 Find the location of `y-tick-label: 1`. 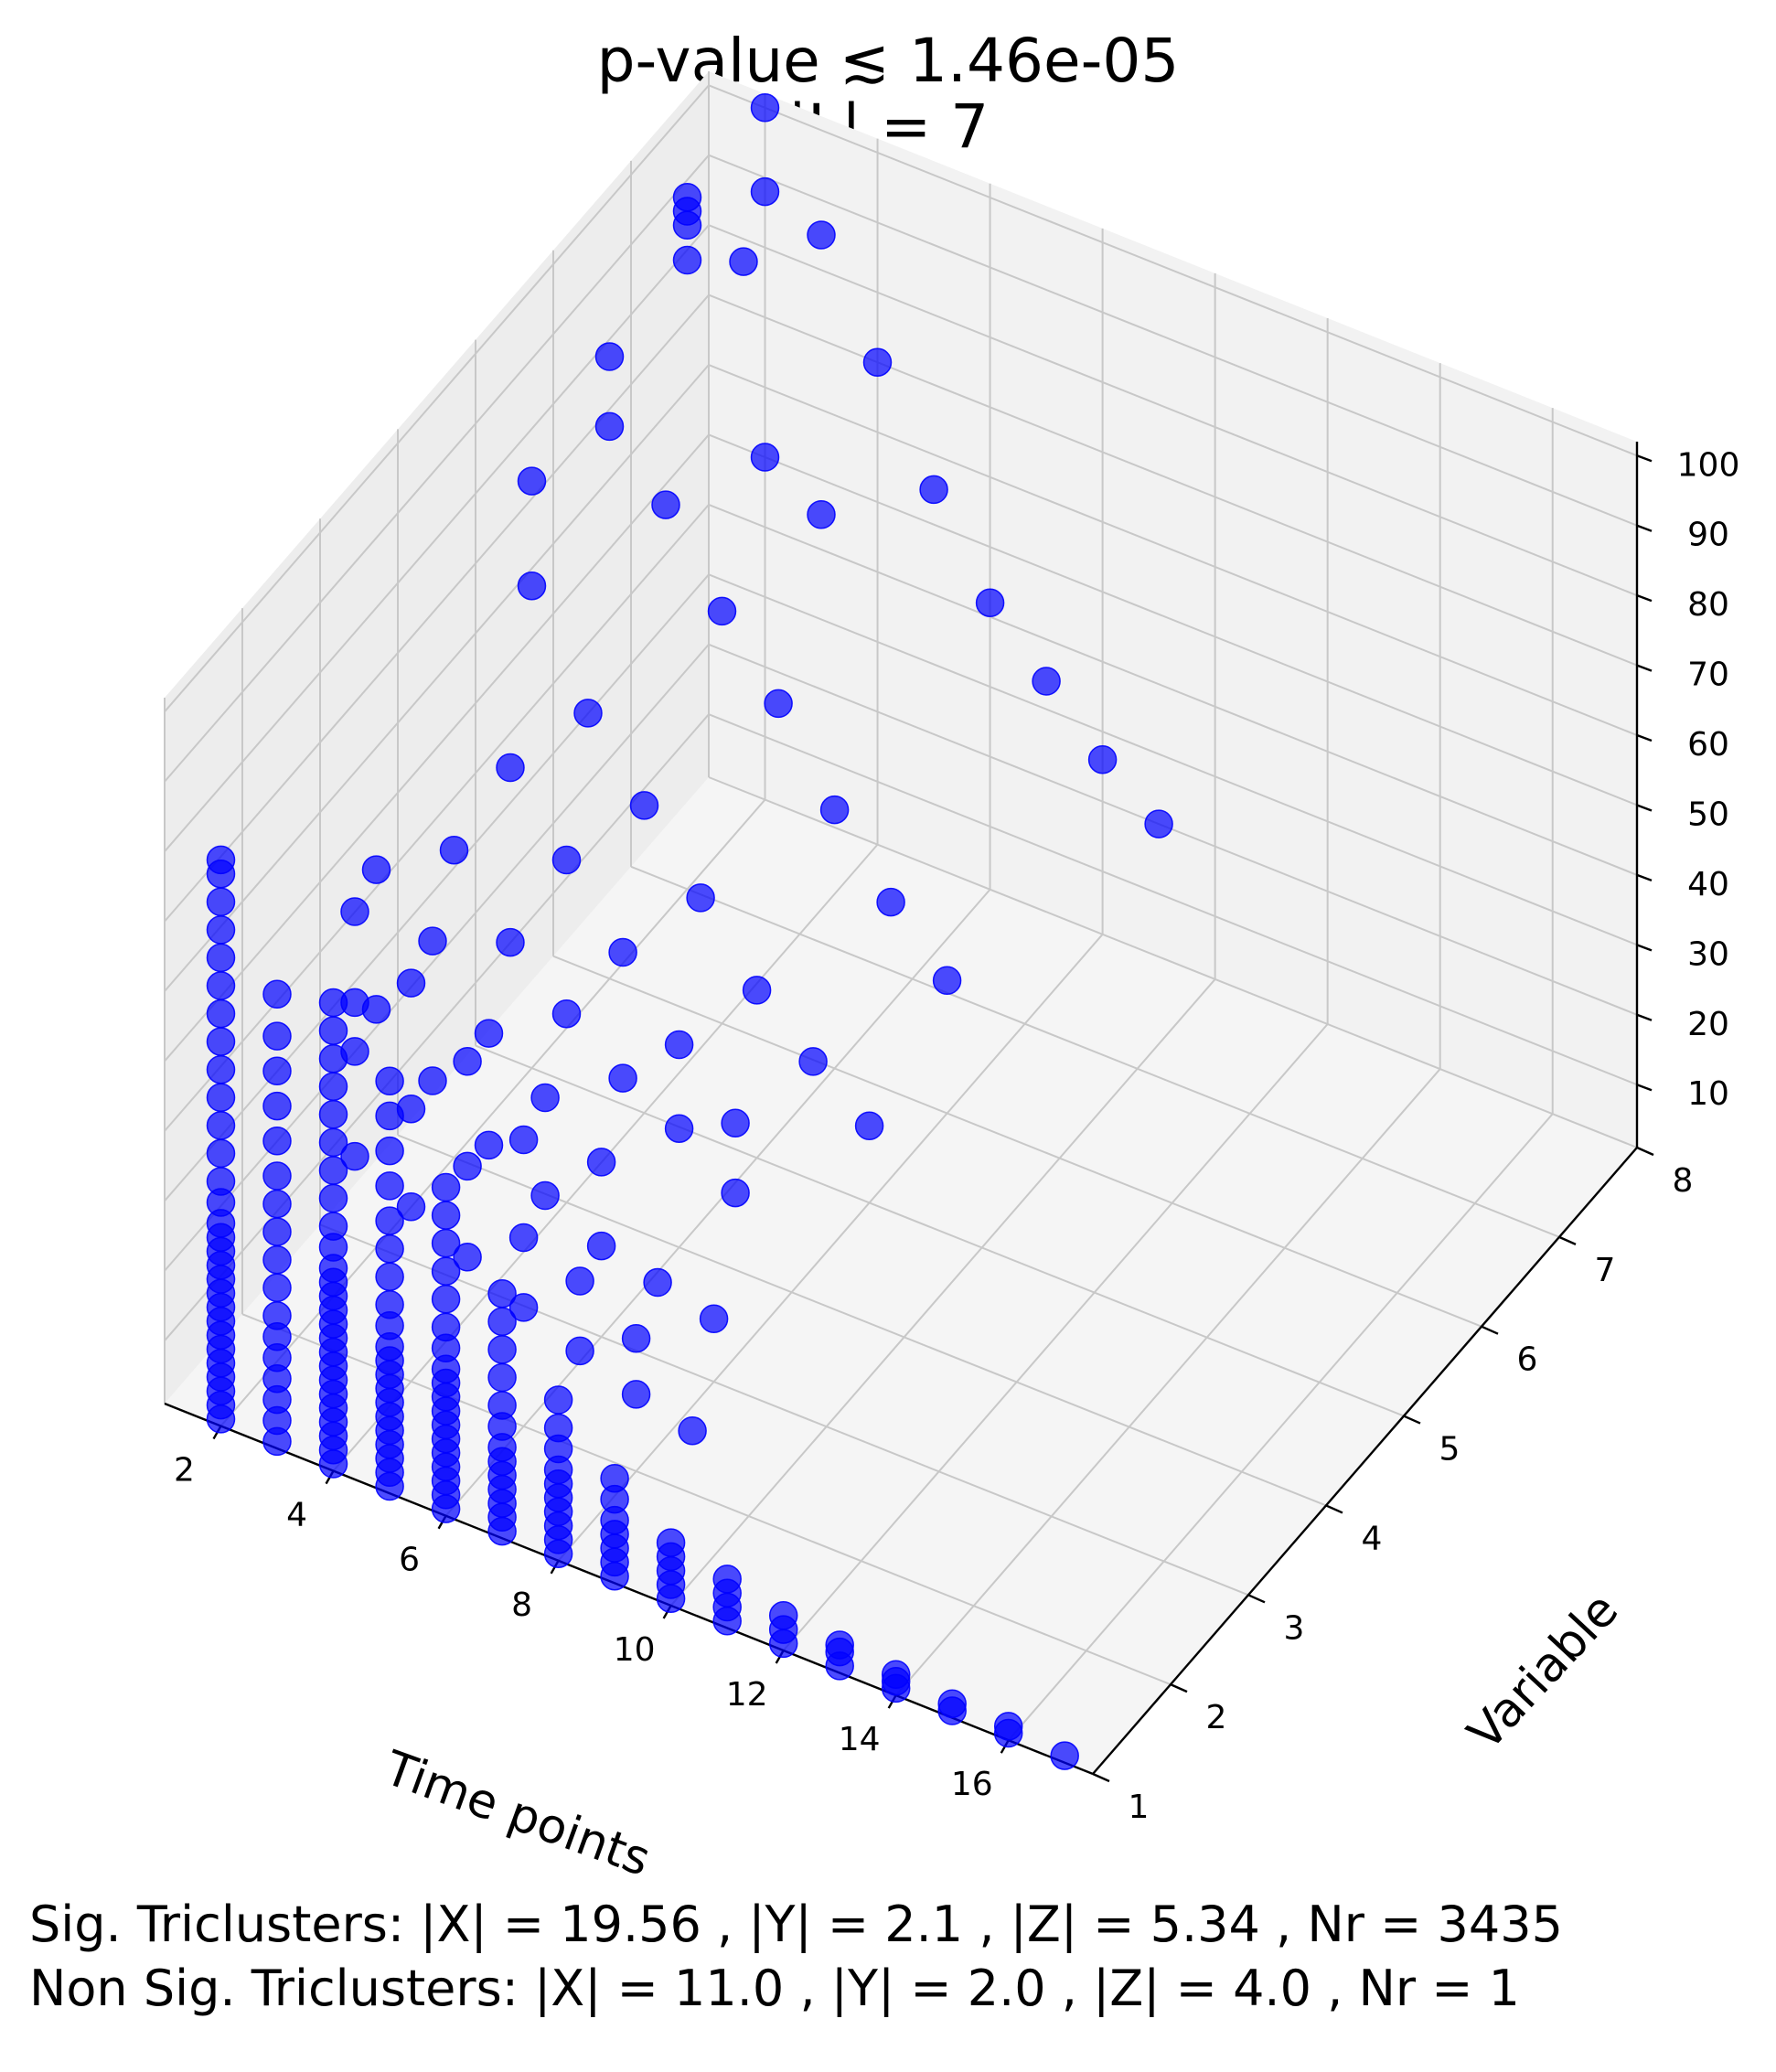

y-tick-label: 1 is located at coordinates (1139, 1807).